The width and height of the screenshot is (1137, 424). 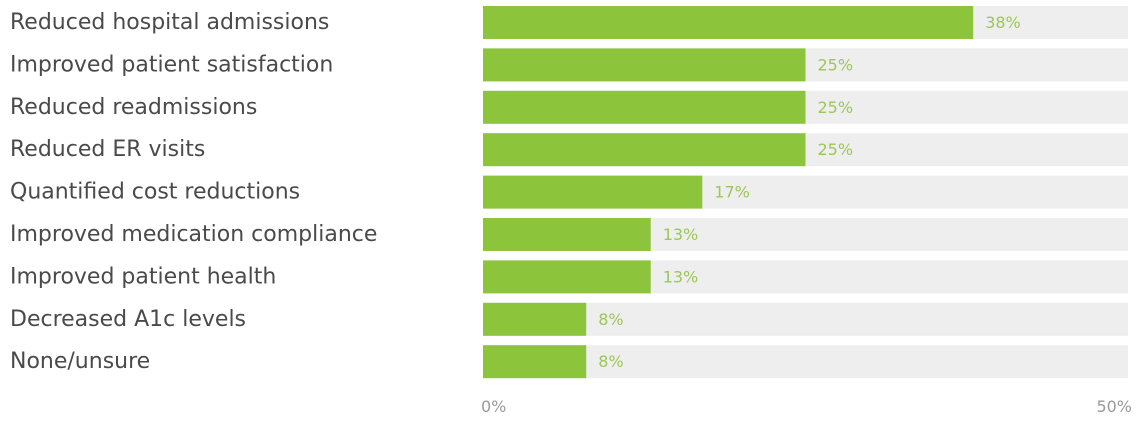 What do you see at coordinates (1003, 22) in the screenshot?
I see `value-label: 38%` at bounding box center [1003, 22].